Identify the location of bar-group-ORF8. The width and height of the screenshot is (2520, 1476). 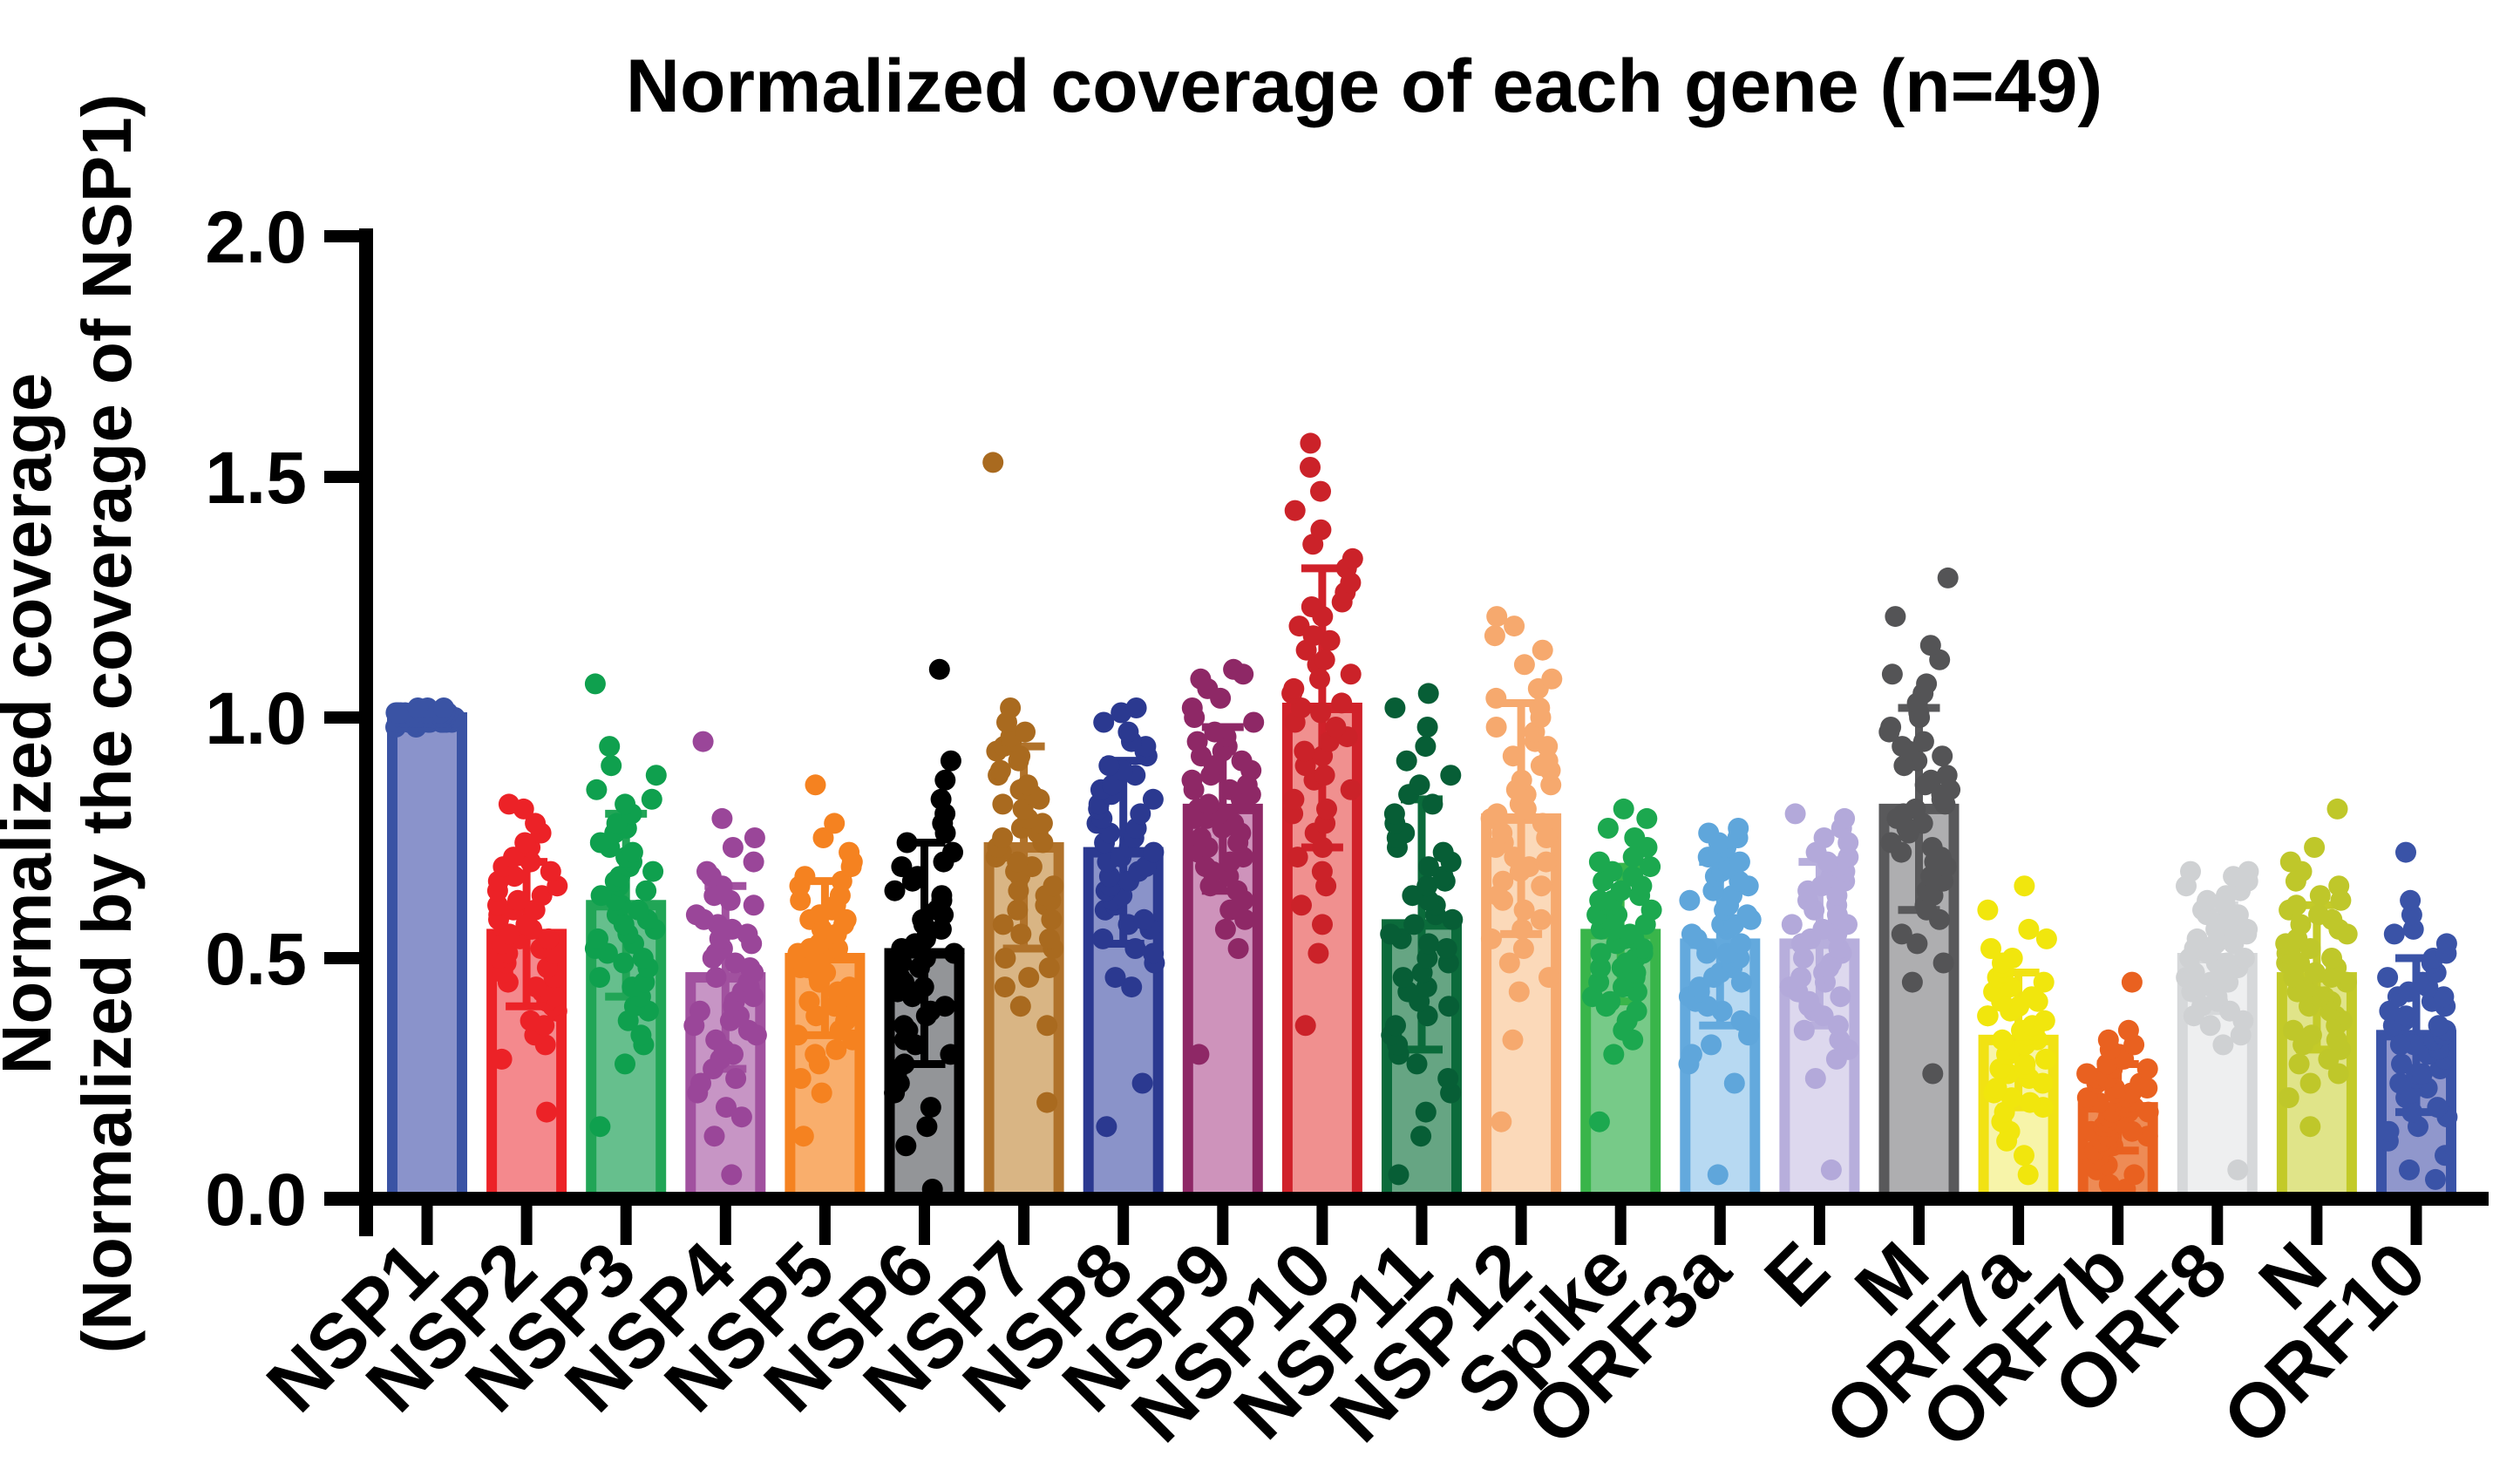
(2217, 1032).